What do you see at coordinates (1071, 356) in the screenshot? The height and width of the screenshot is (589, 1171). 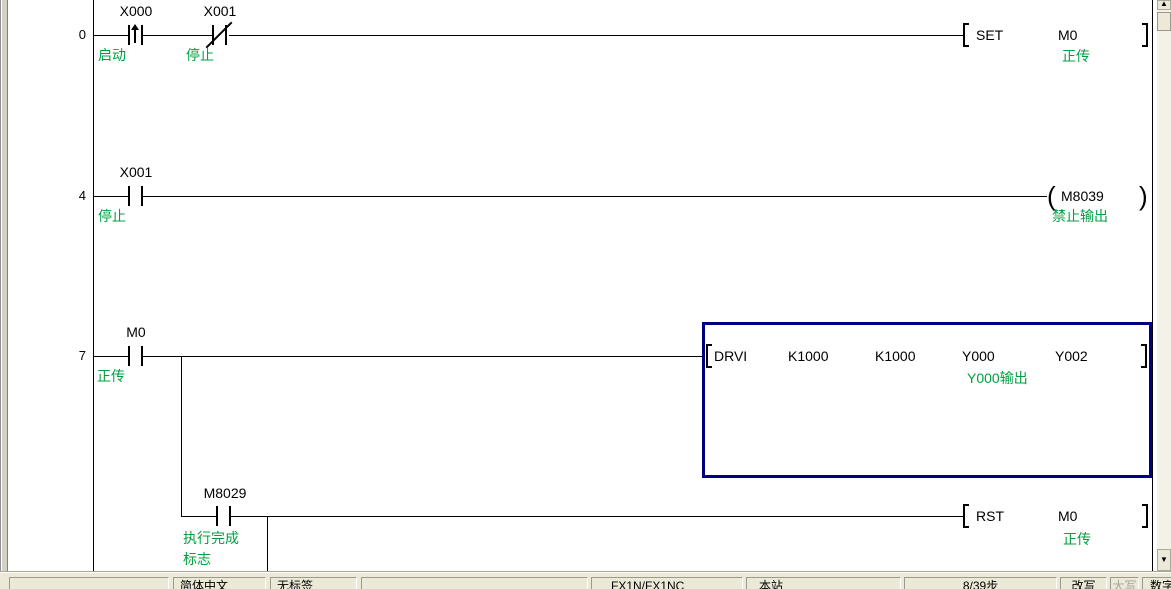 I see `instruction-operand: Y002` at bounding box center [1071, 356].